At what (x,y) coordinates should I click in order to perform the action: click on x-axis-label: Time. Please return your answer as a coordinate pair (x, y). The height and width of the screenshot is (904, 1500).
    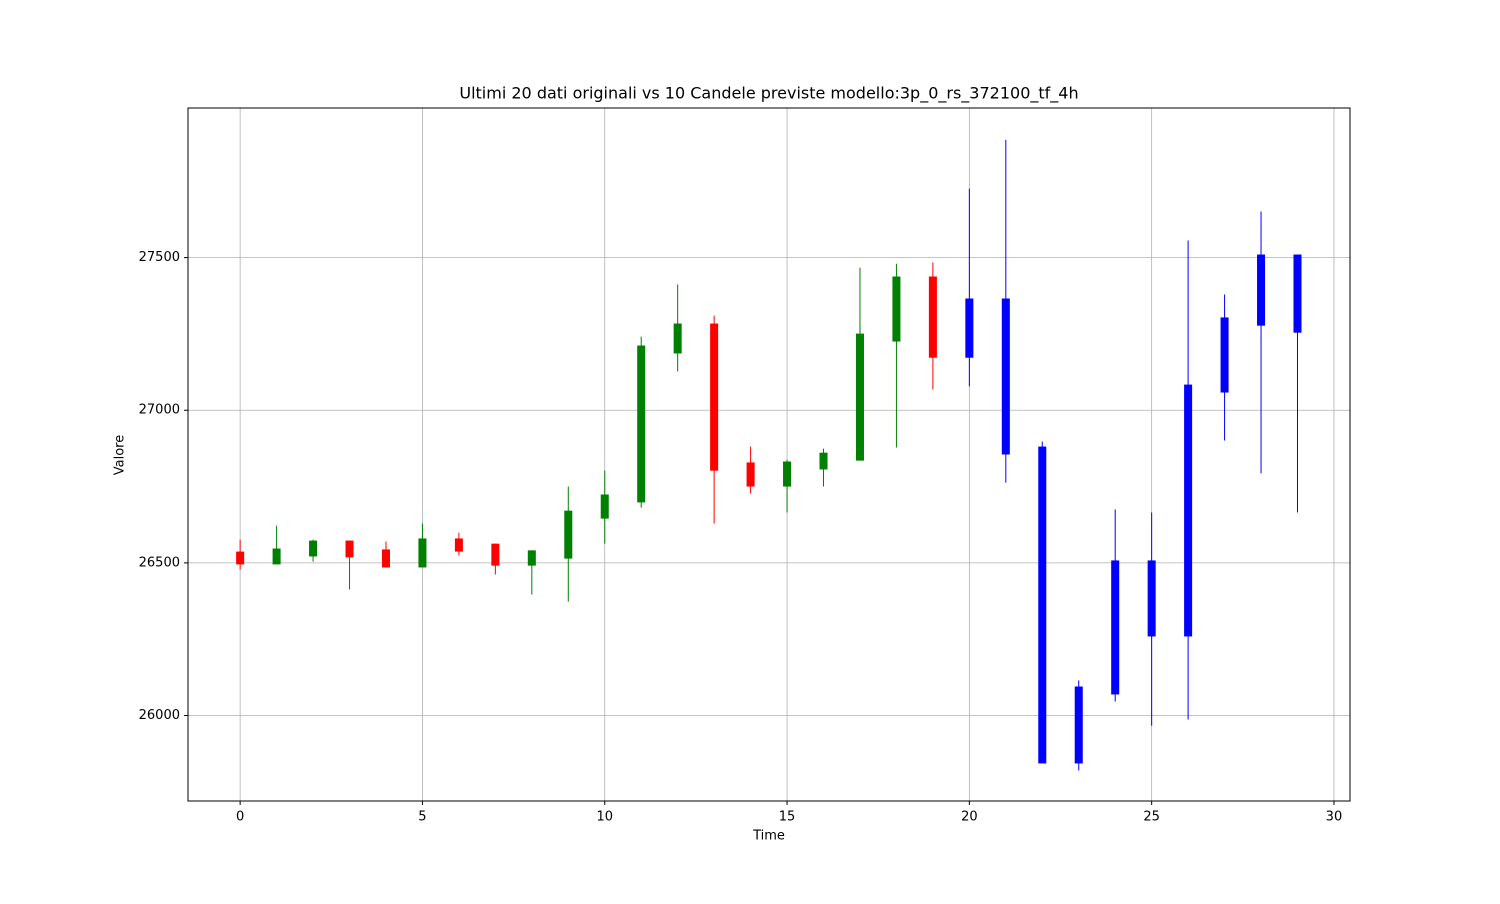
    Looking at the image, I should click on (768, 836).